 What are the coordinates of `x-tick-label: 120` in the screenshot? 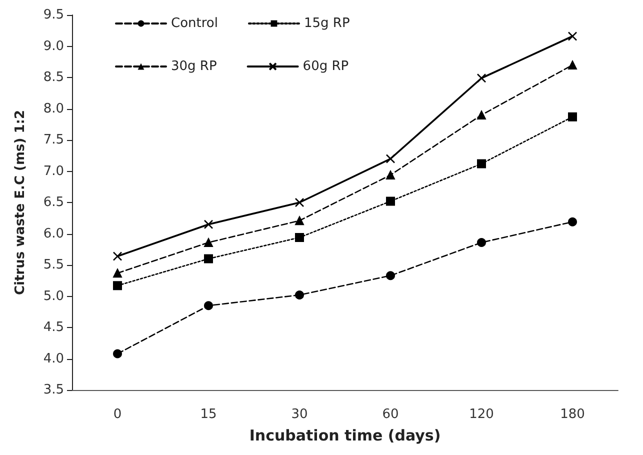 It's located at (481, 414).